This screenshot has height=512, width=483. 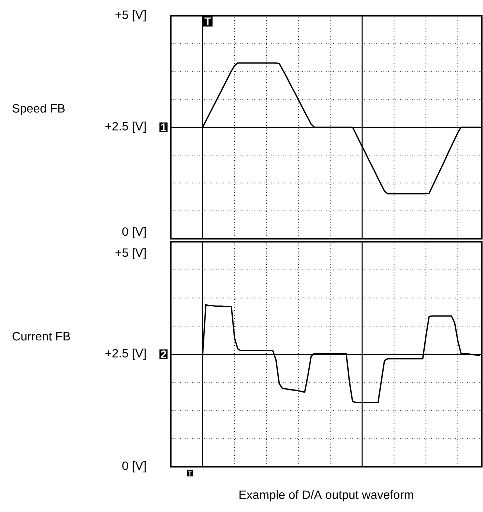 I want to click on y-axis-title: Speed FB, so click(x=38, y=110).